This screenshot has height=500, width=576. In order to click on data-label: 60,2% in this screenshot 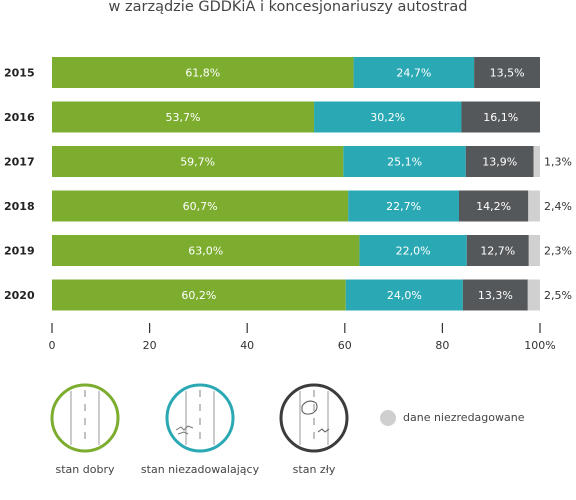, I will do `click(198, 295)`.